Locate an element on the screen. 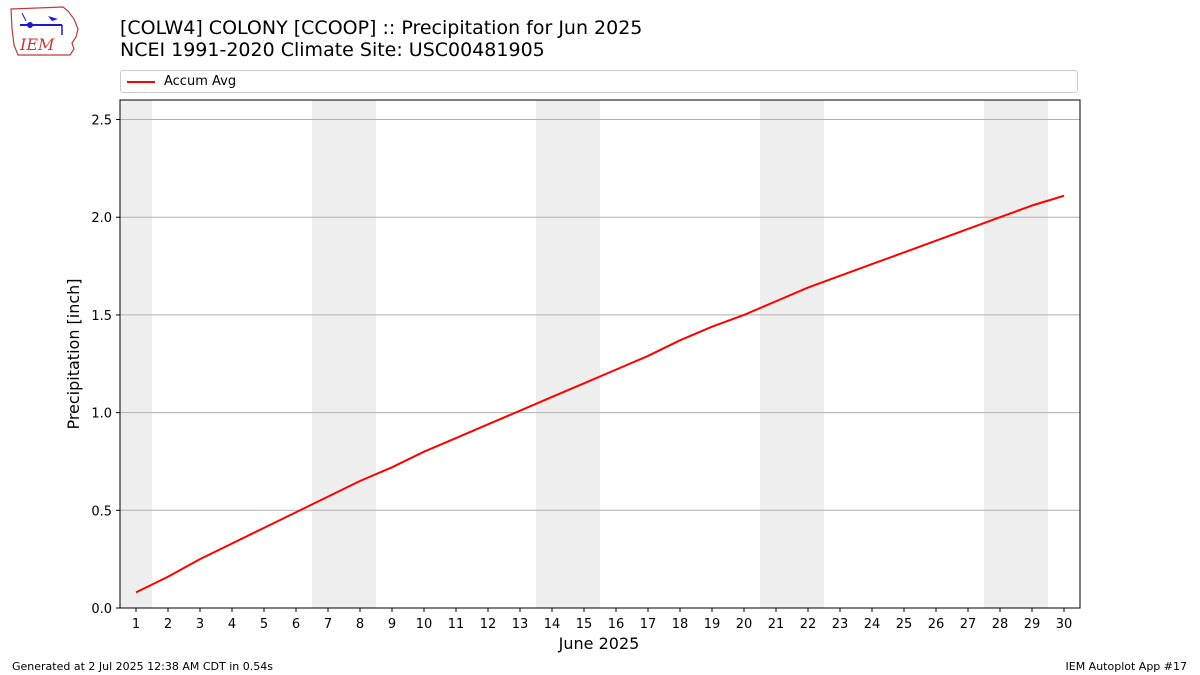 This screenshot has width=1200, height=675. iowa-map-icon: IEM is located at coordinates (44, 31).